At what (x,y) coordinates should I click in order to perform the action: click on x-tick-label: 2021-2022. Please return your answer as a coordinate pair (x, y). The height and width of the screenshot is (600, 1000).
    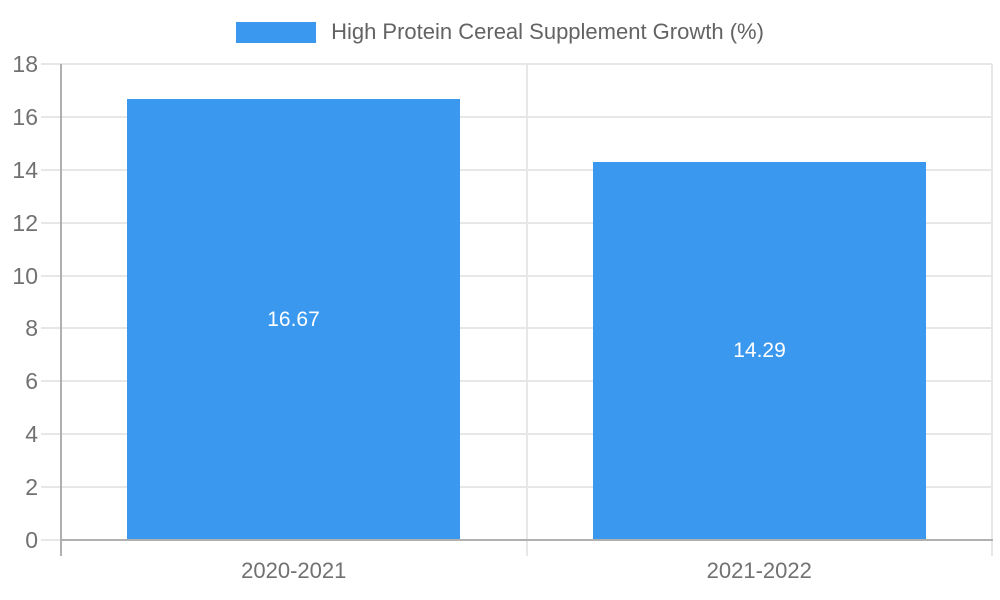
    Looking at the image, I should click on (759, 570).